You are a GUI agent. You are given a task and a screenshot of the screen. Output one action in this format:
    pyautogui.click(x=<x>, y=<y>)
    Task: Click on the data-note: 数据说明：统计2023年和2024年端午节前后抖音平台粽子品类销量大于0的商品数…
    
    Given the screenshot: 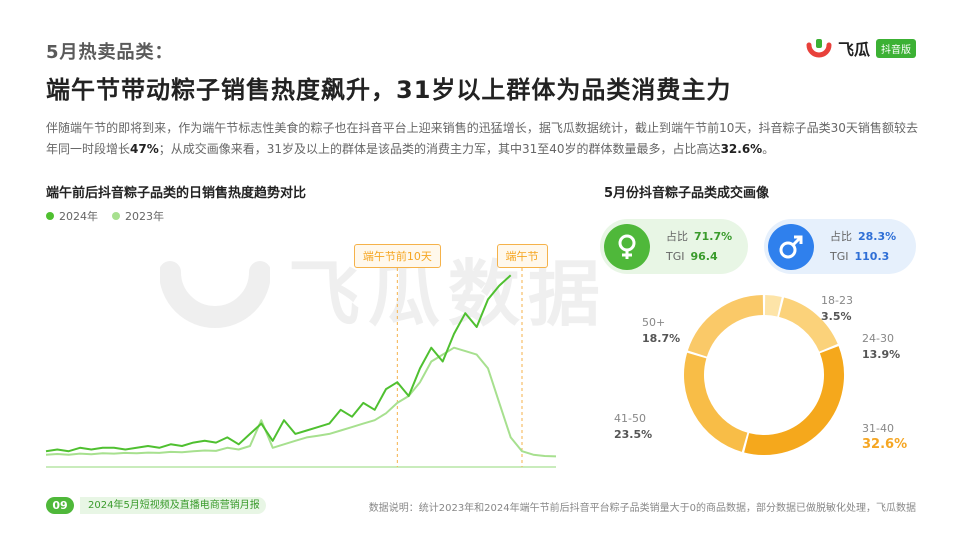 What is the action you would take?
    pyautogui.click(x=642, y=508)
    